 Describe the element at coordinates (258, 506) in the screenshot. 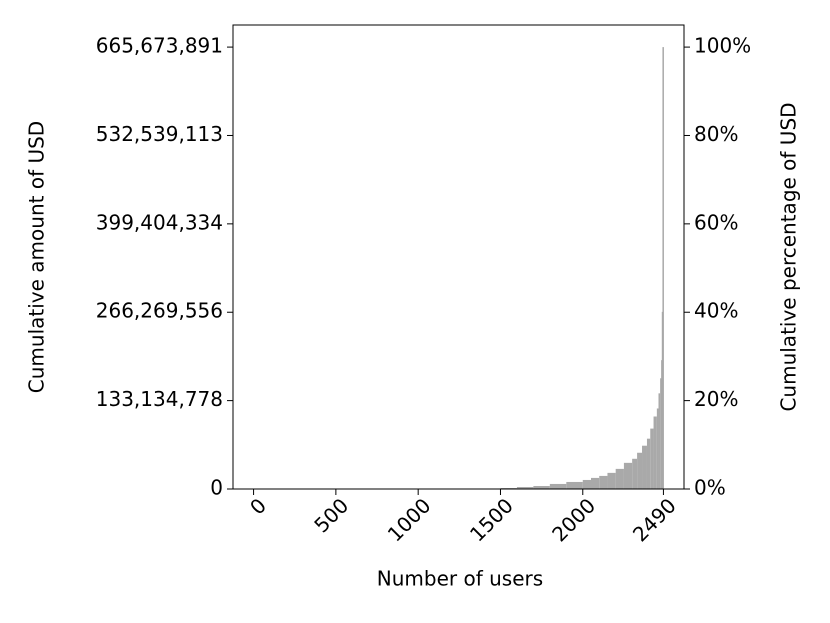

I see `x-tick-label: 0` at that location.